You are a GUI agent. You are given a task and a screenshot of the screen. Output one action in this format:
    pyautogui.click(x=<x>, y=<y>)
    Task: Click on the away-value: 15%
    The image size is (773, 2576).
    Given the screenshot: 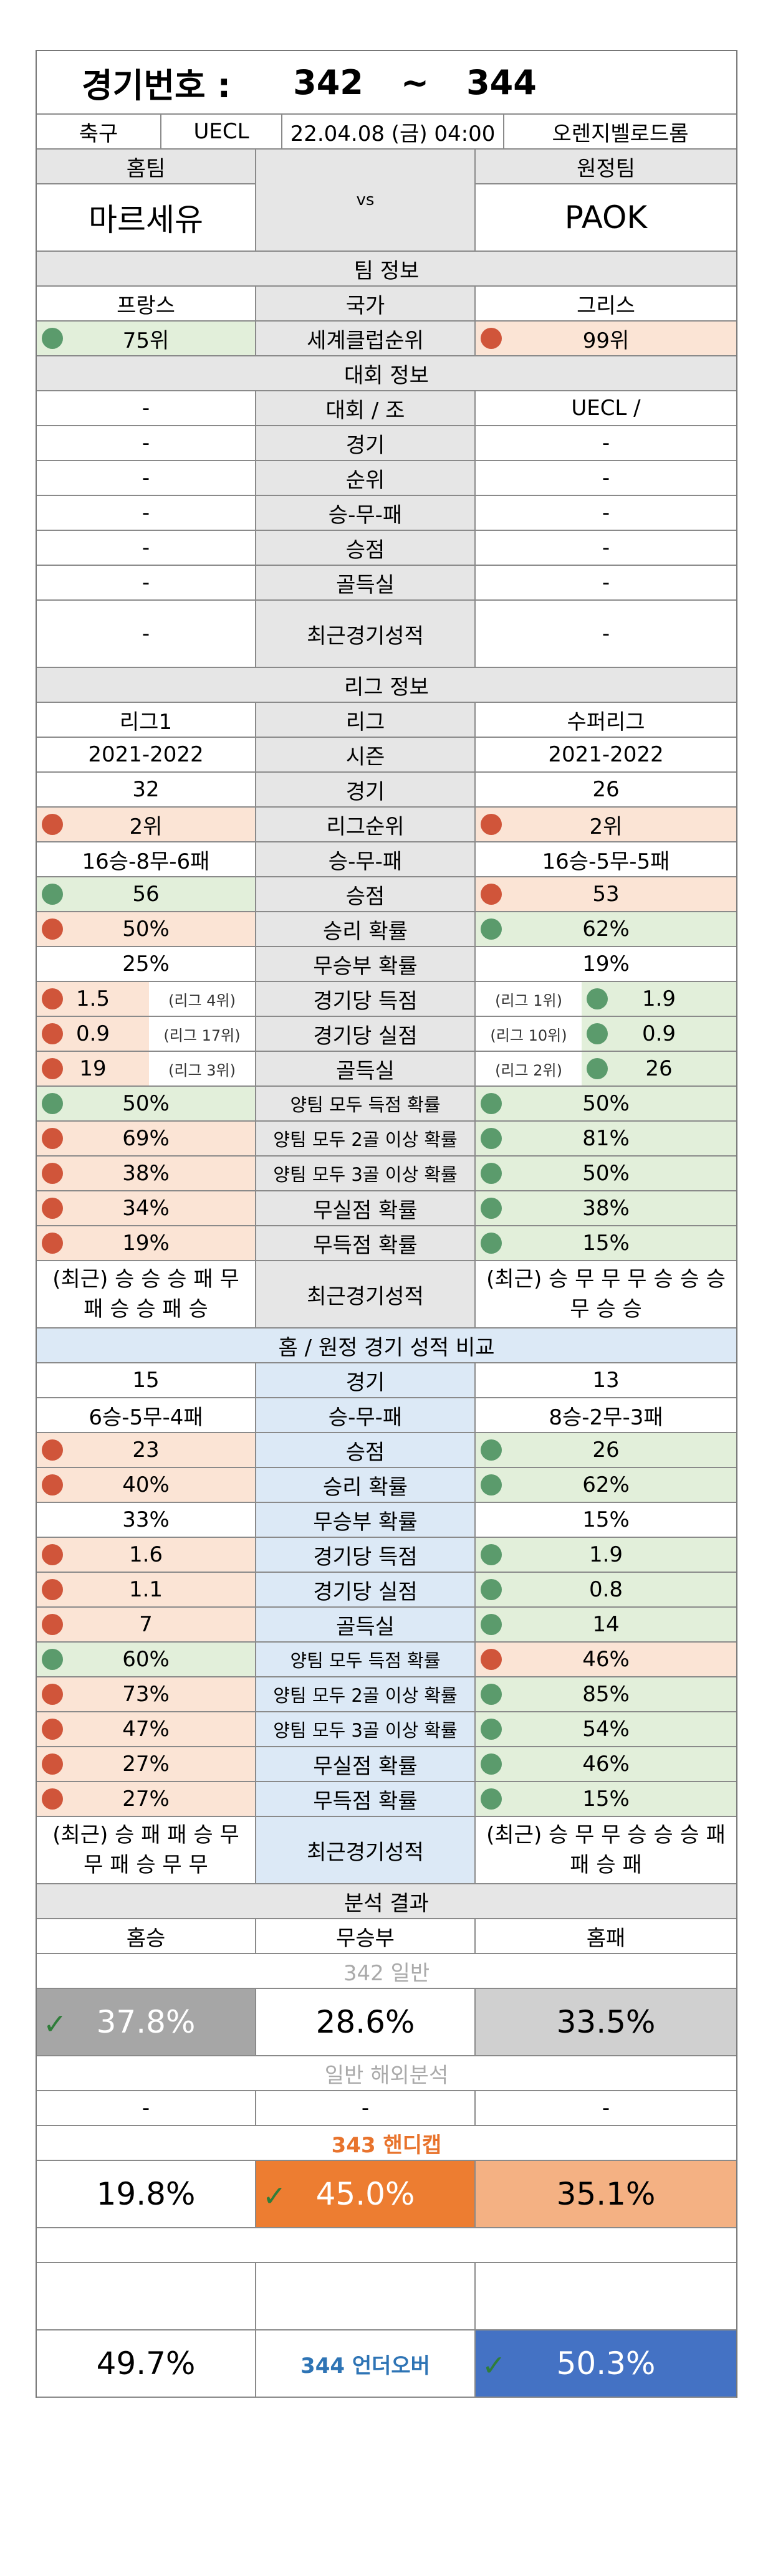 What is the action you would take?
    pyautogui.click(x=606, y=1243)
    